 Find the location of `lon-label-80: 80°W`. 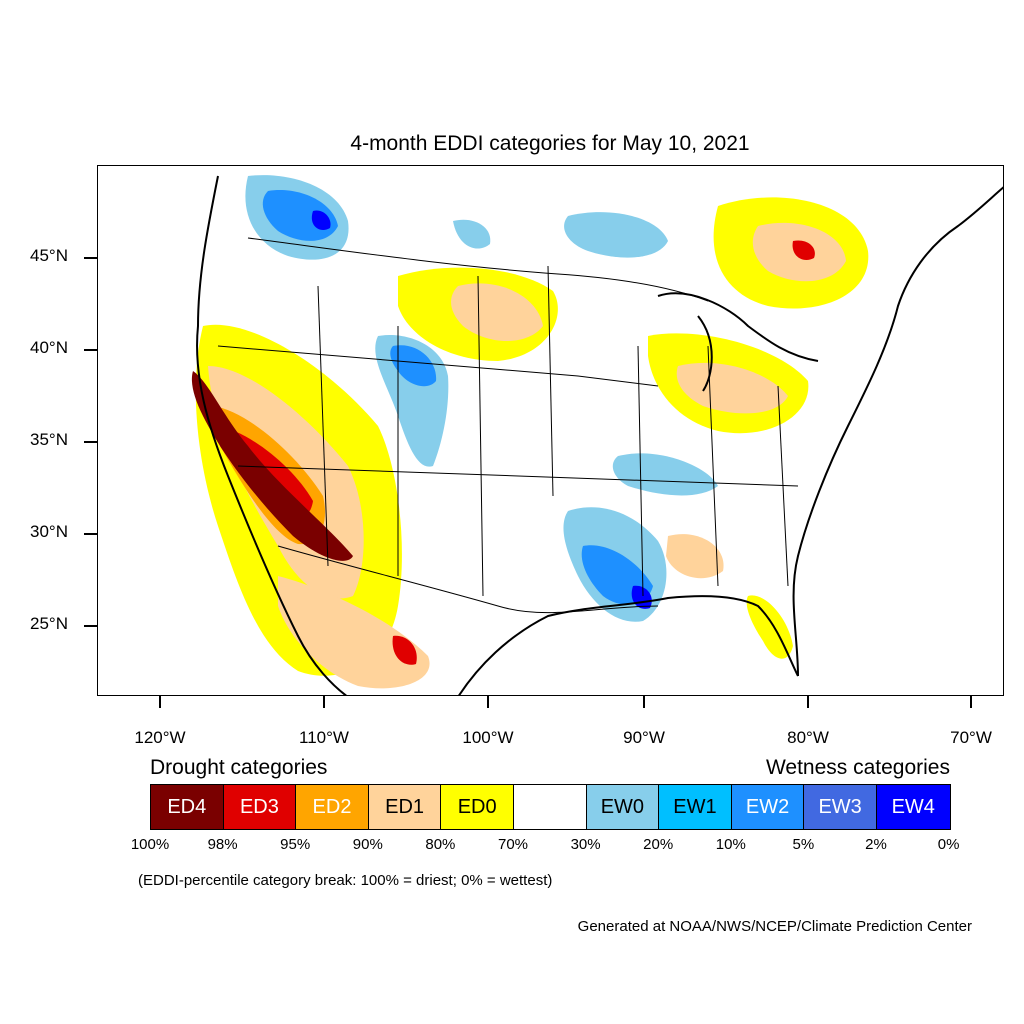

lon-label-80: 80°W is located at coordinates (808, 737).